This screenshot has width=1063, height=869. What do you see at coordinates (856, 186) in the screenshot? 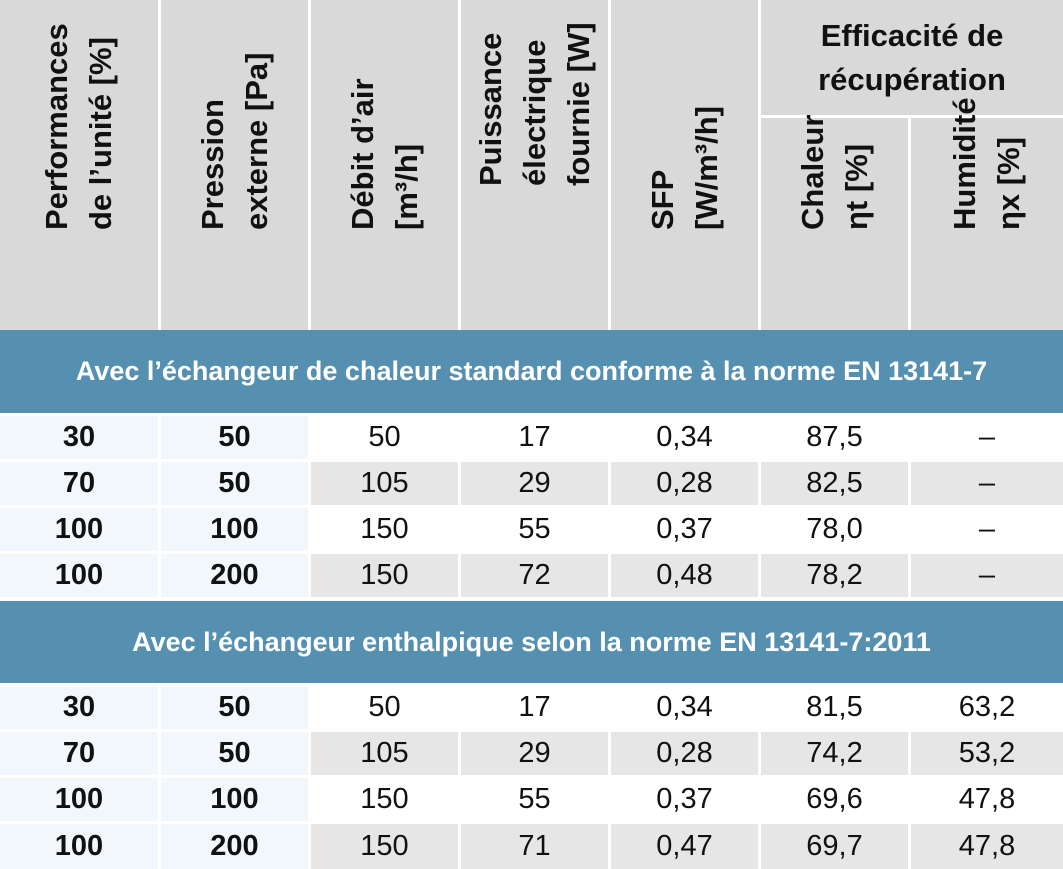
I see `header-chaleur-line: ηt [%]` at bounding box center [856, 186].